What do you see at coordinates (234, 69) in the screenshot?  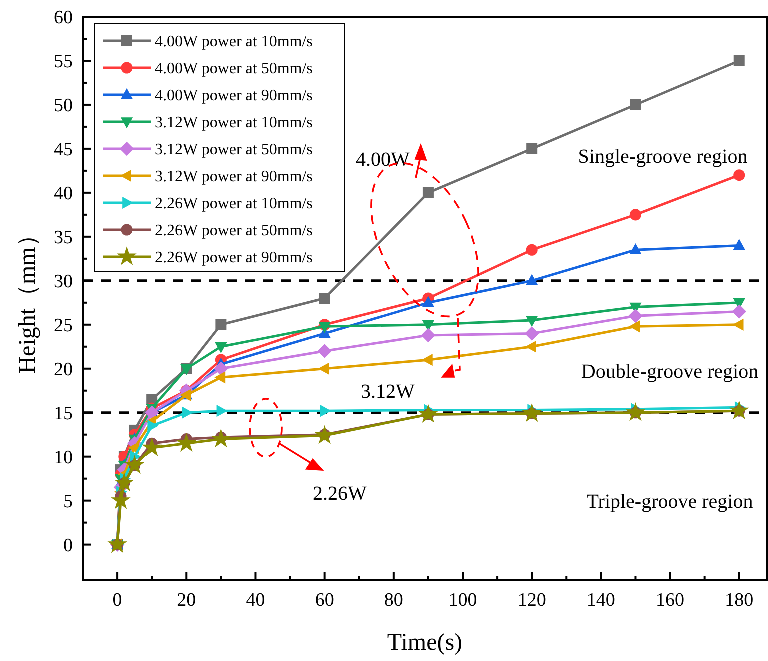 I see `legend-label: 4.00W power at 50mm/s` at bounding box center [234, 69].